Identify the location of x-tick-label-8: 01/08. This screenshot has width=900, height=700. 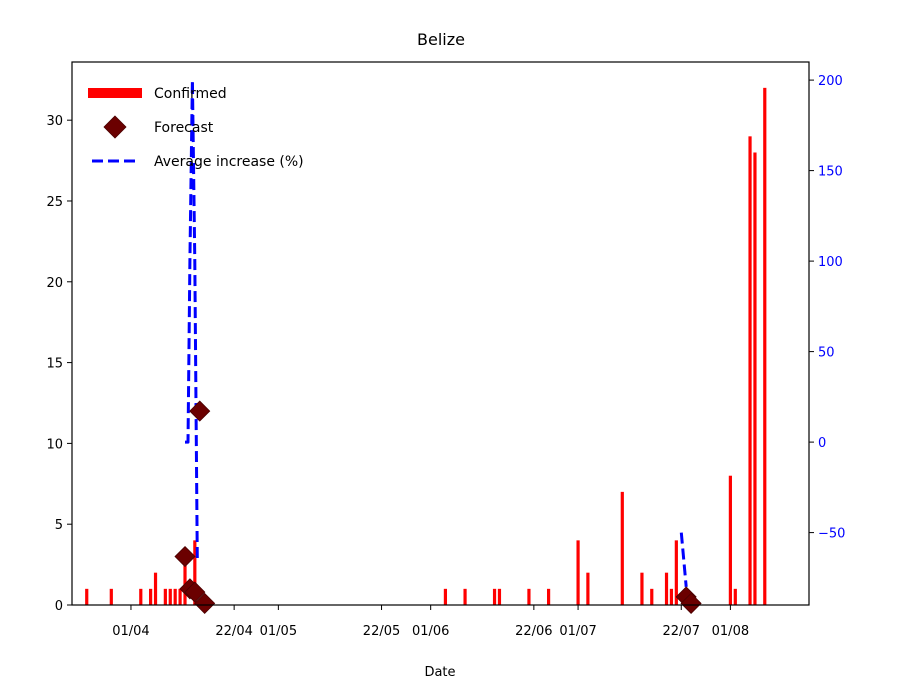
(730, 631).